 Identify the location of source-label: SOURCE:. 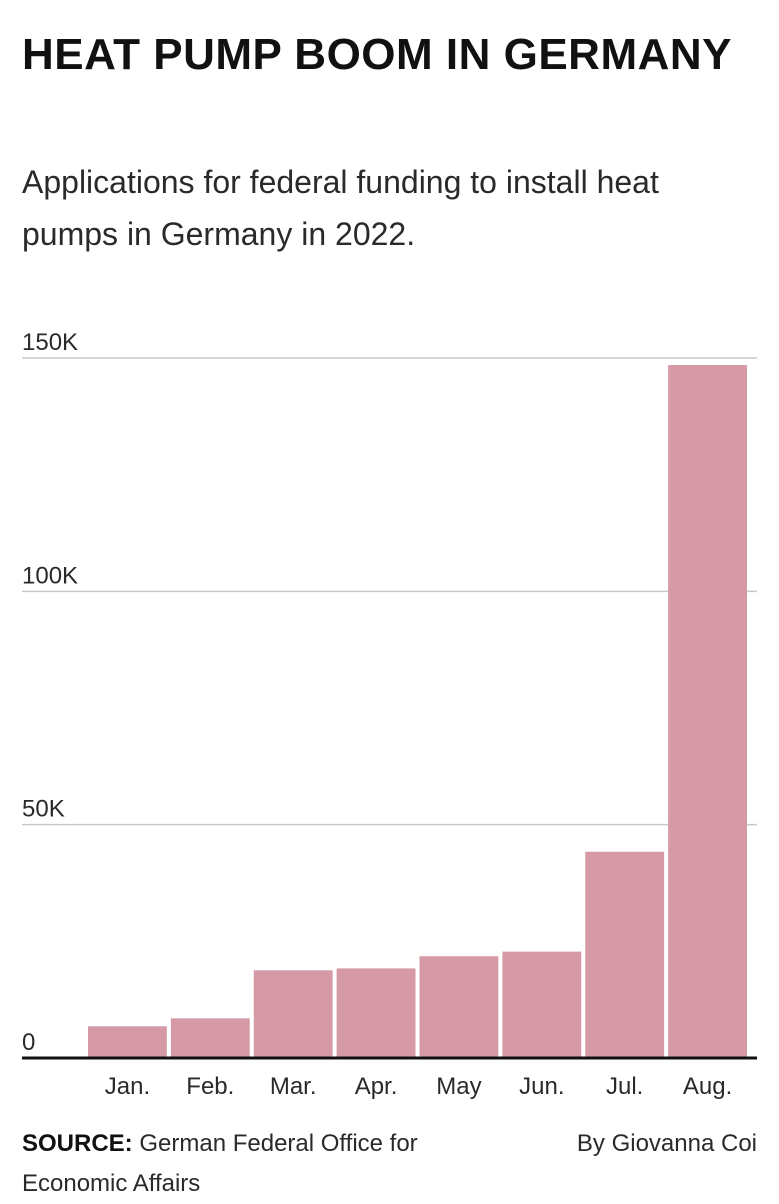
(77, 1143).